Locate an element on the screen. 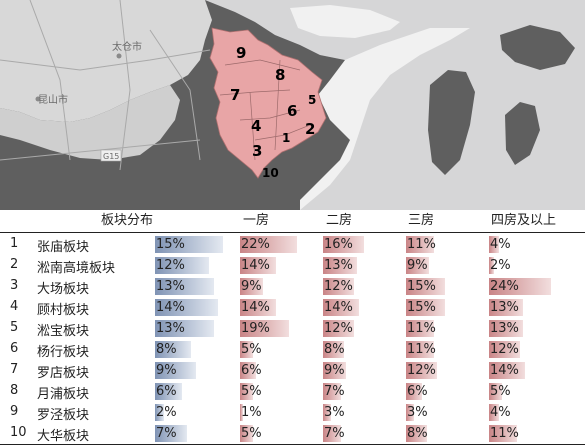  city-dot is located at coordinates (38, 99).